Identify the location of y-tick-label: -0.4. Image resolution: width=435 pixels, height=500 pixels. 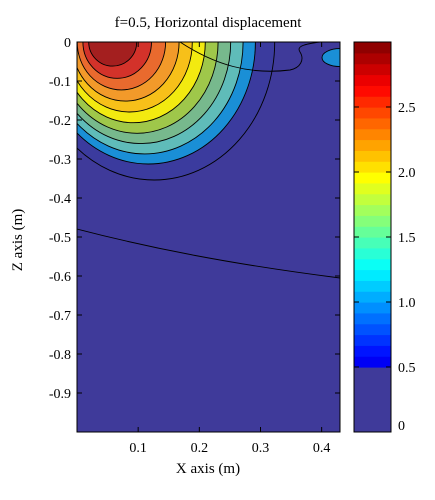
(60, 199).